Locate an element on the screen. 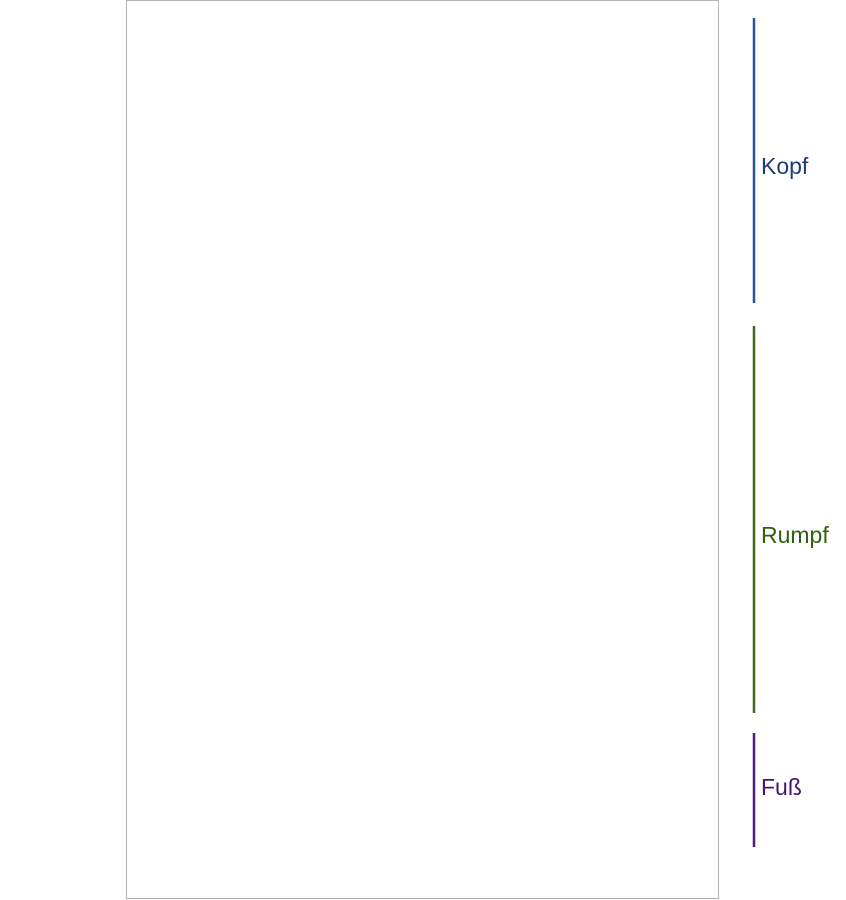 This screenshot has width=846, height=900. section-label: Fuß is located at coordinates (781, 787).